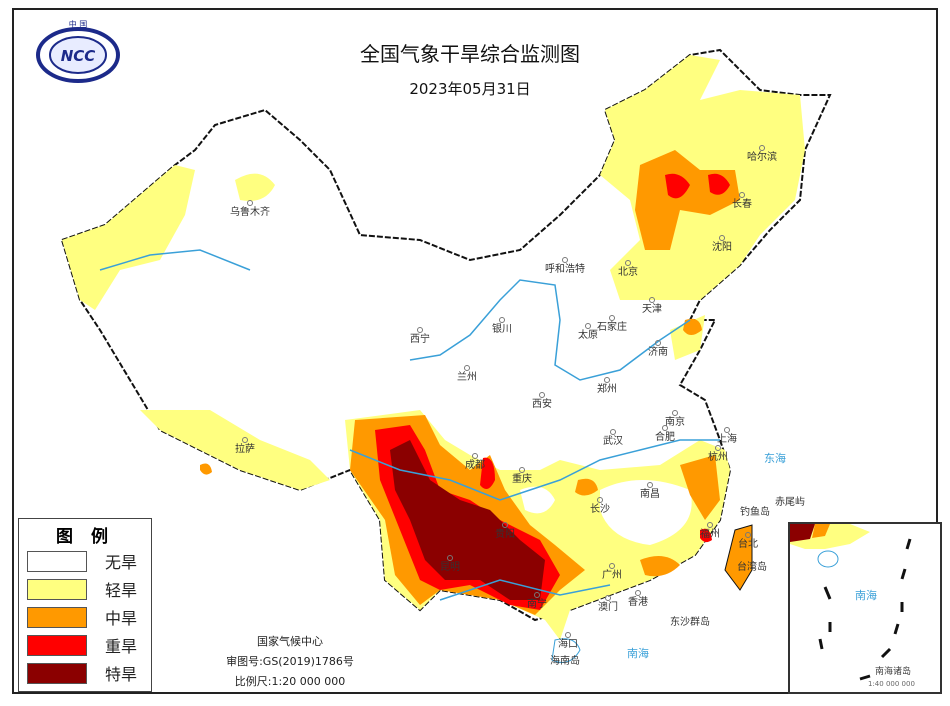 The image size is (950, 706). I want to click on city-label: 贵阳, so click(505, 533).